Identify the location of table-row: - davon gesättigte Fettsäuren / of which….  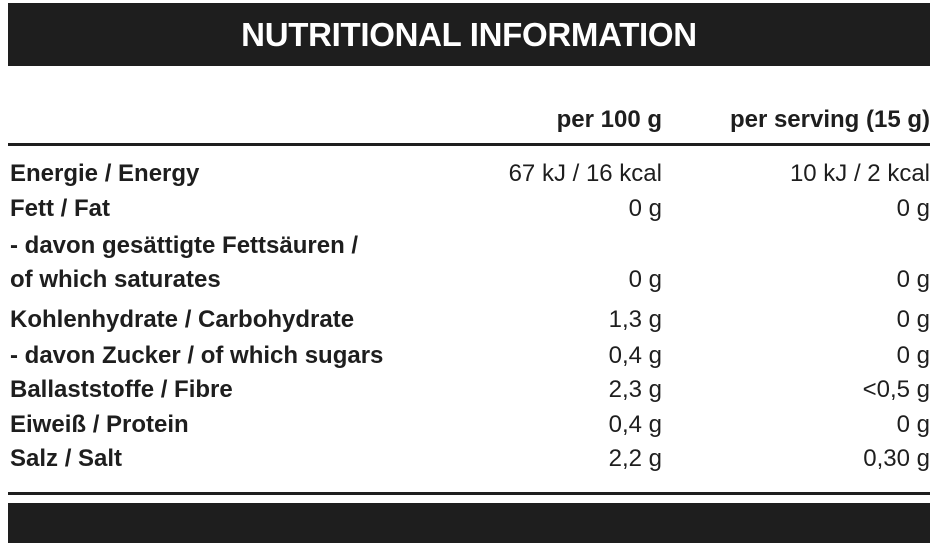
(469, 263).